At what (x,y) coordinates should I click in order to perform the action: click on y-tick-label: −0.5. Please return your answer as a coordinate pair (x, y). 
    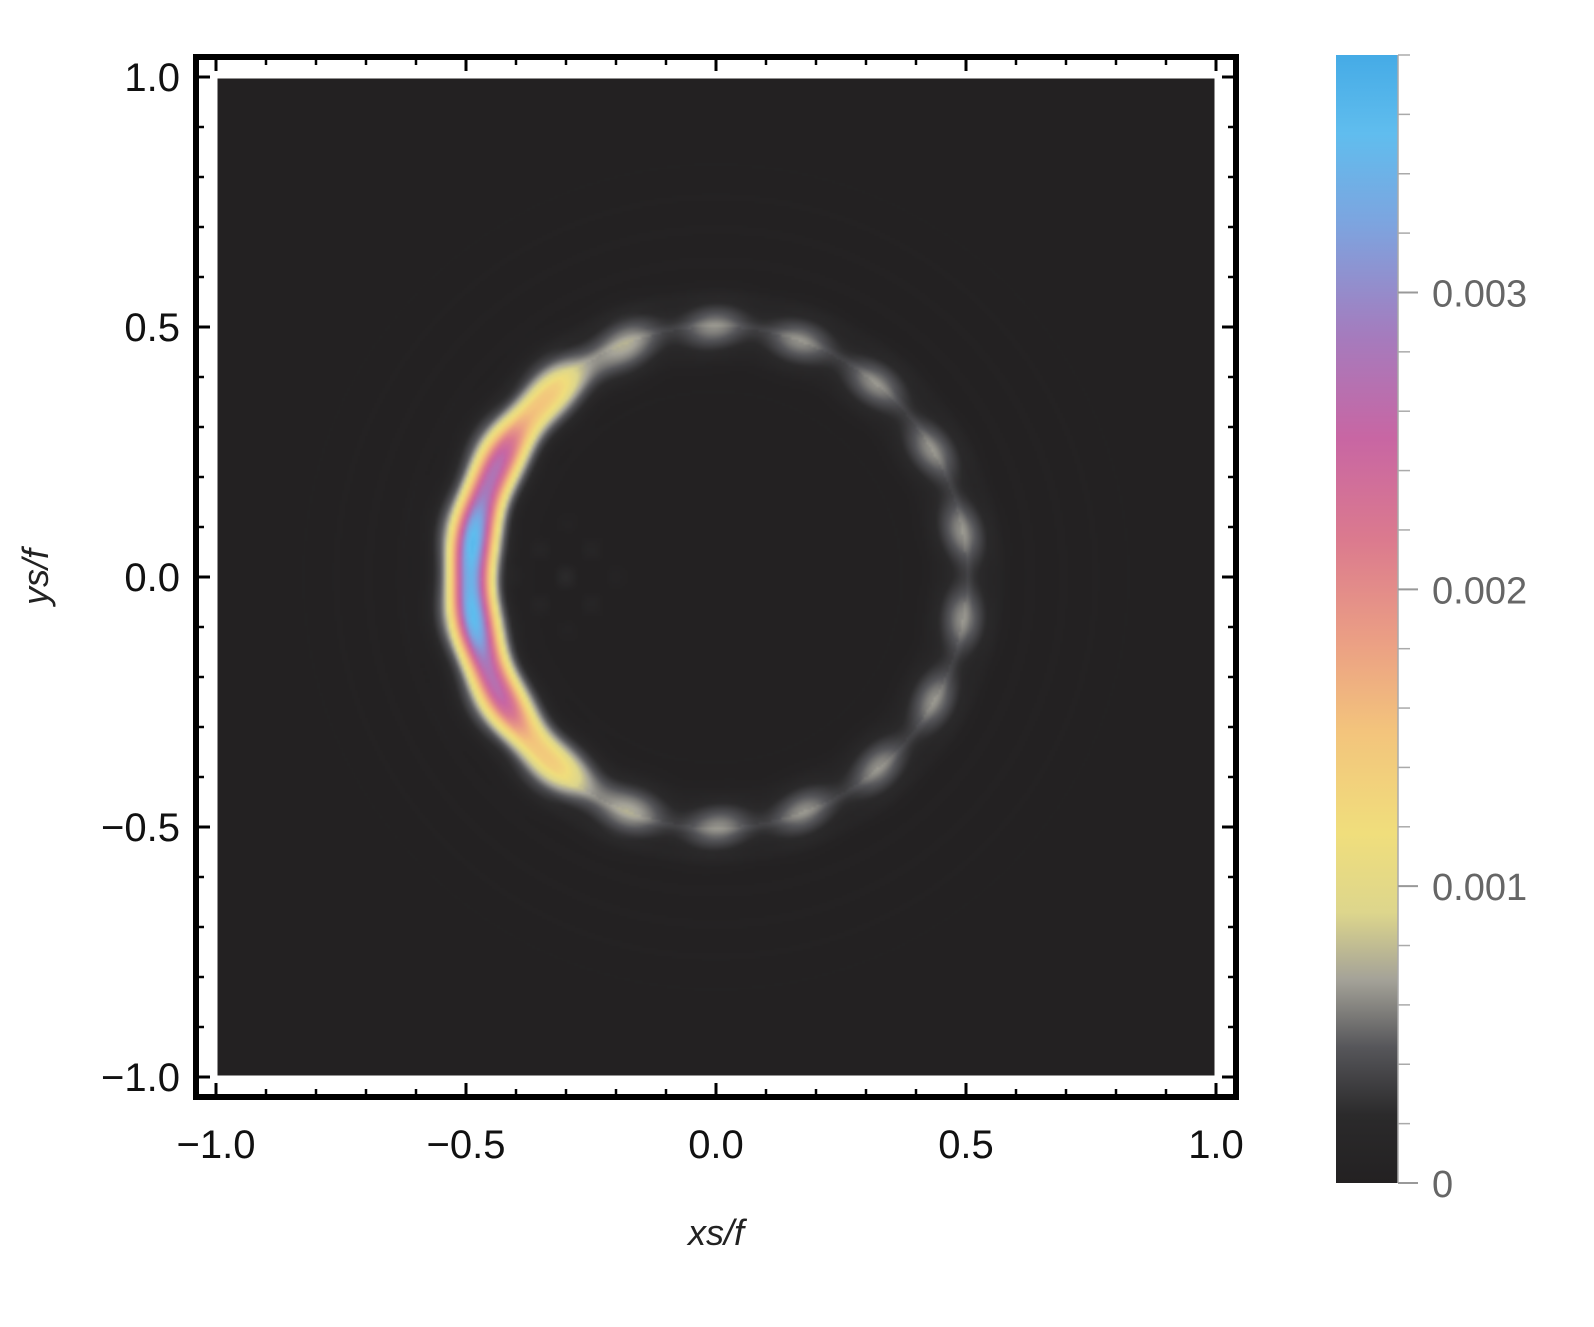
    Looking at the image, I should click on (140, 828).